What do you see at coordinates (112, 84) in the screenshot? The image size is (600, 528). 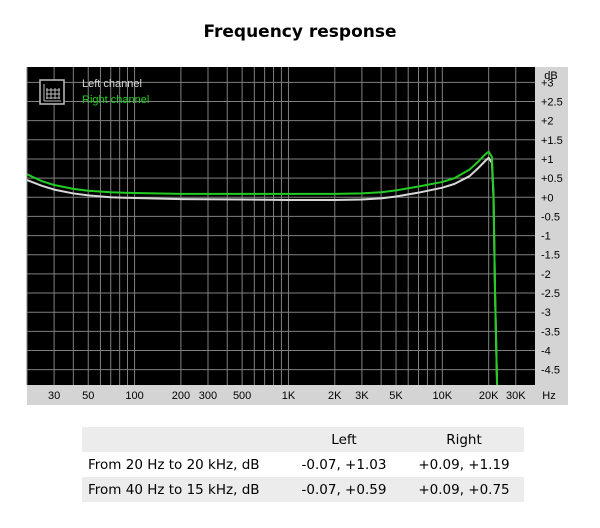 I see `legend-entry-left-channel: Left channel` at bounding box center [112, 84].